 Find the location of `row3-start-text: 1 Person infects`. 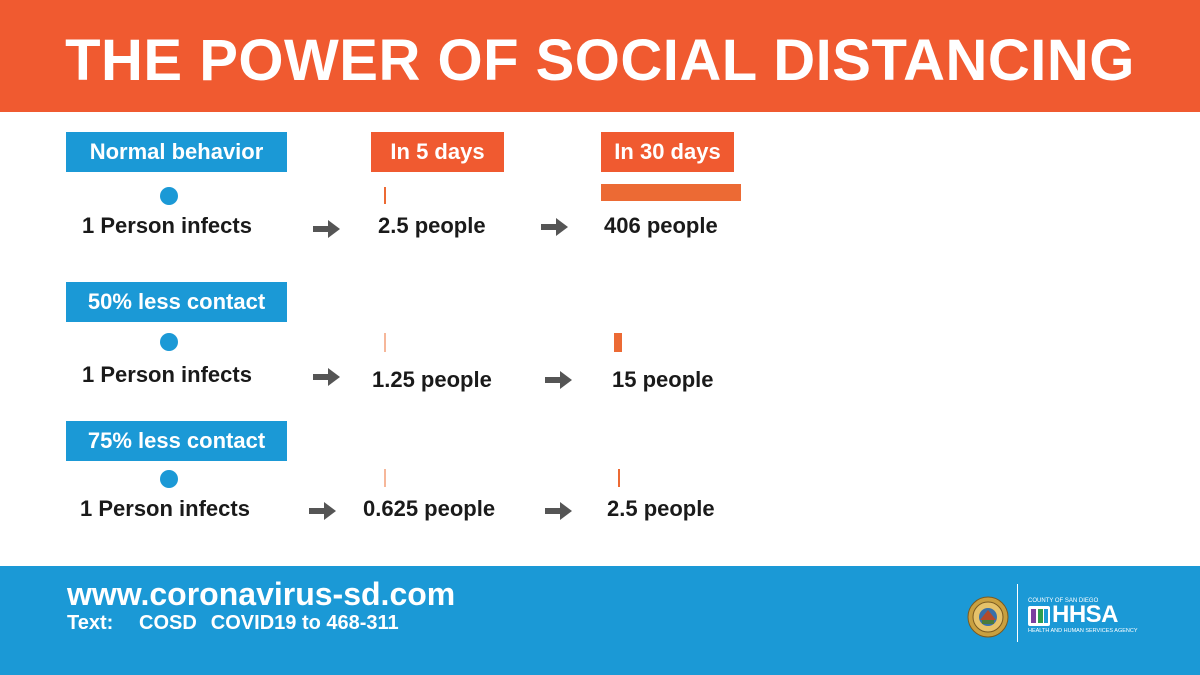

row3-start-text: 1 Person infects is located at coordinates (165, 508).